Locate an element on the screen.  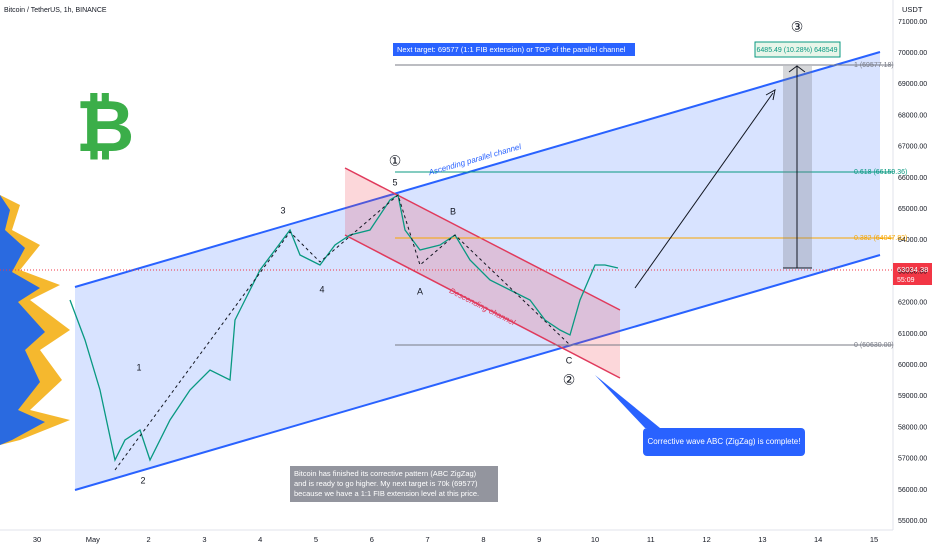
time-label: 11 is located at coordinates (651, 539).